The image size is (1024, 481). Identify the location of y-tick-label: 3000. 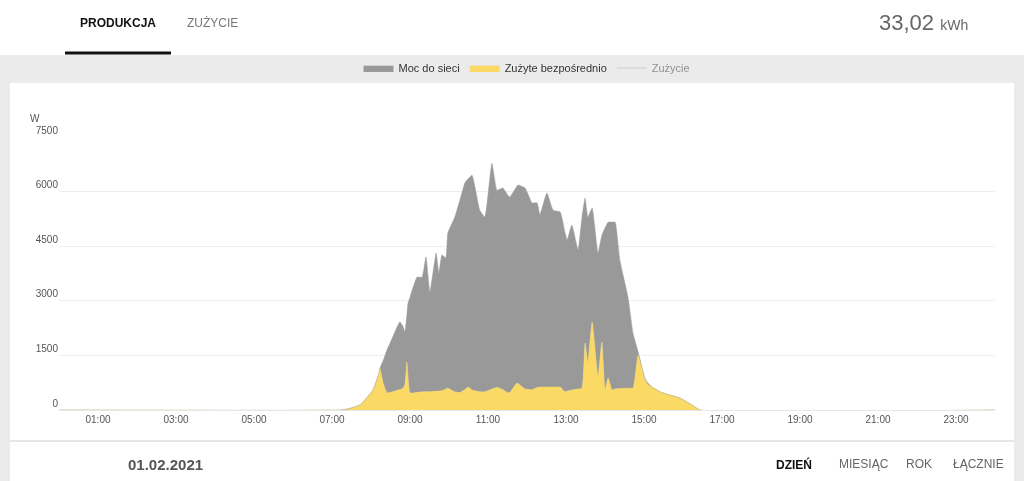
(47, 294).